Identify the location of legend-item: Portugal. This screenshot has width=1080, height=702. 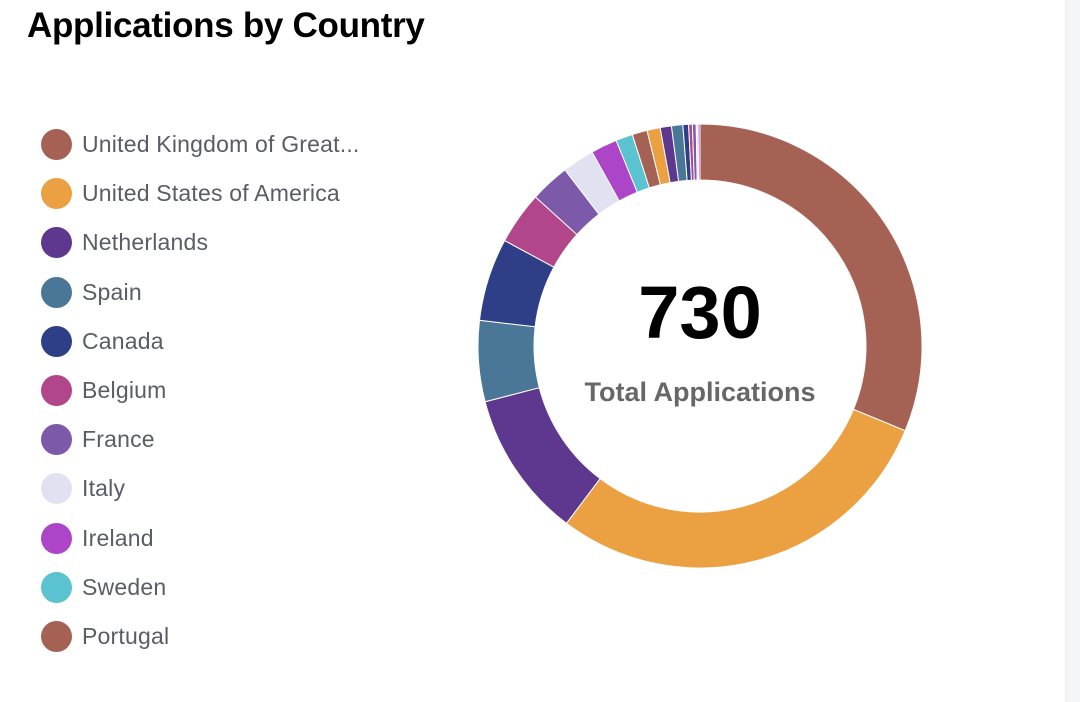
(200, 636).